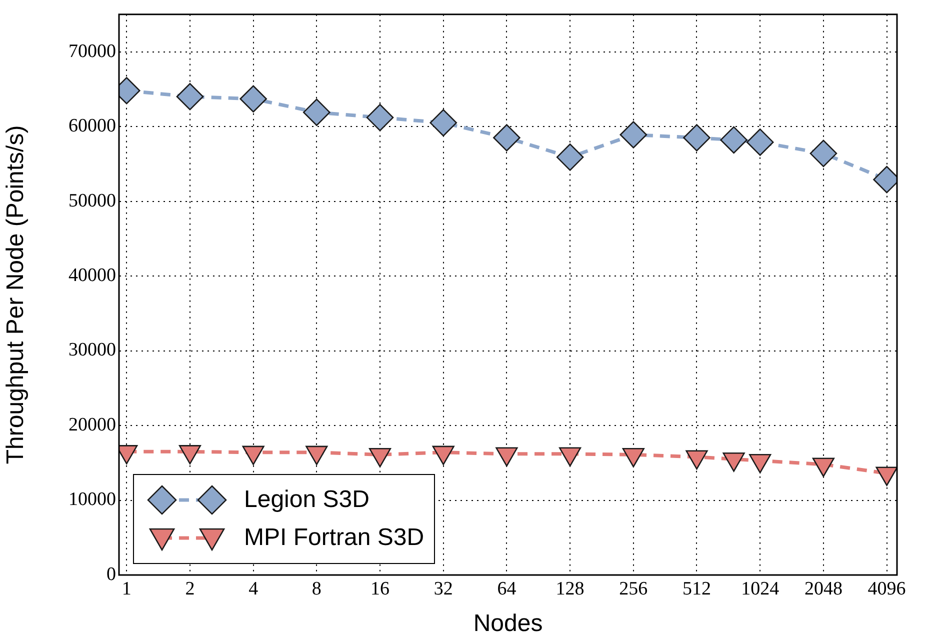 This screenshot has height=641, width=927. What do you see at coordinates (570, 589) in the screenshot?
I see `x-tick-label: 128` at bounding box center [570, 589].